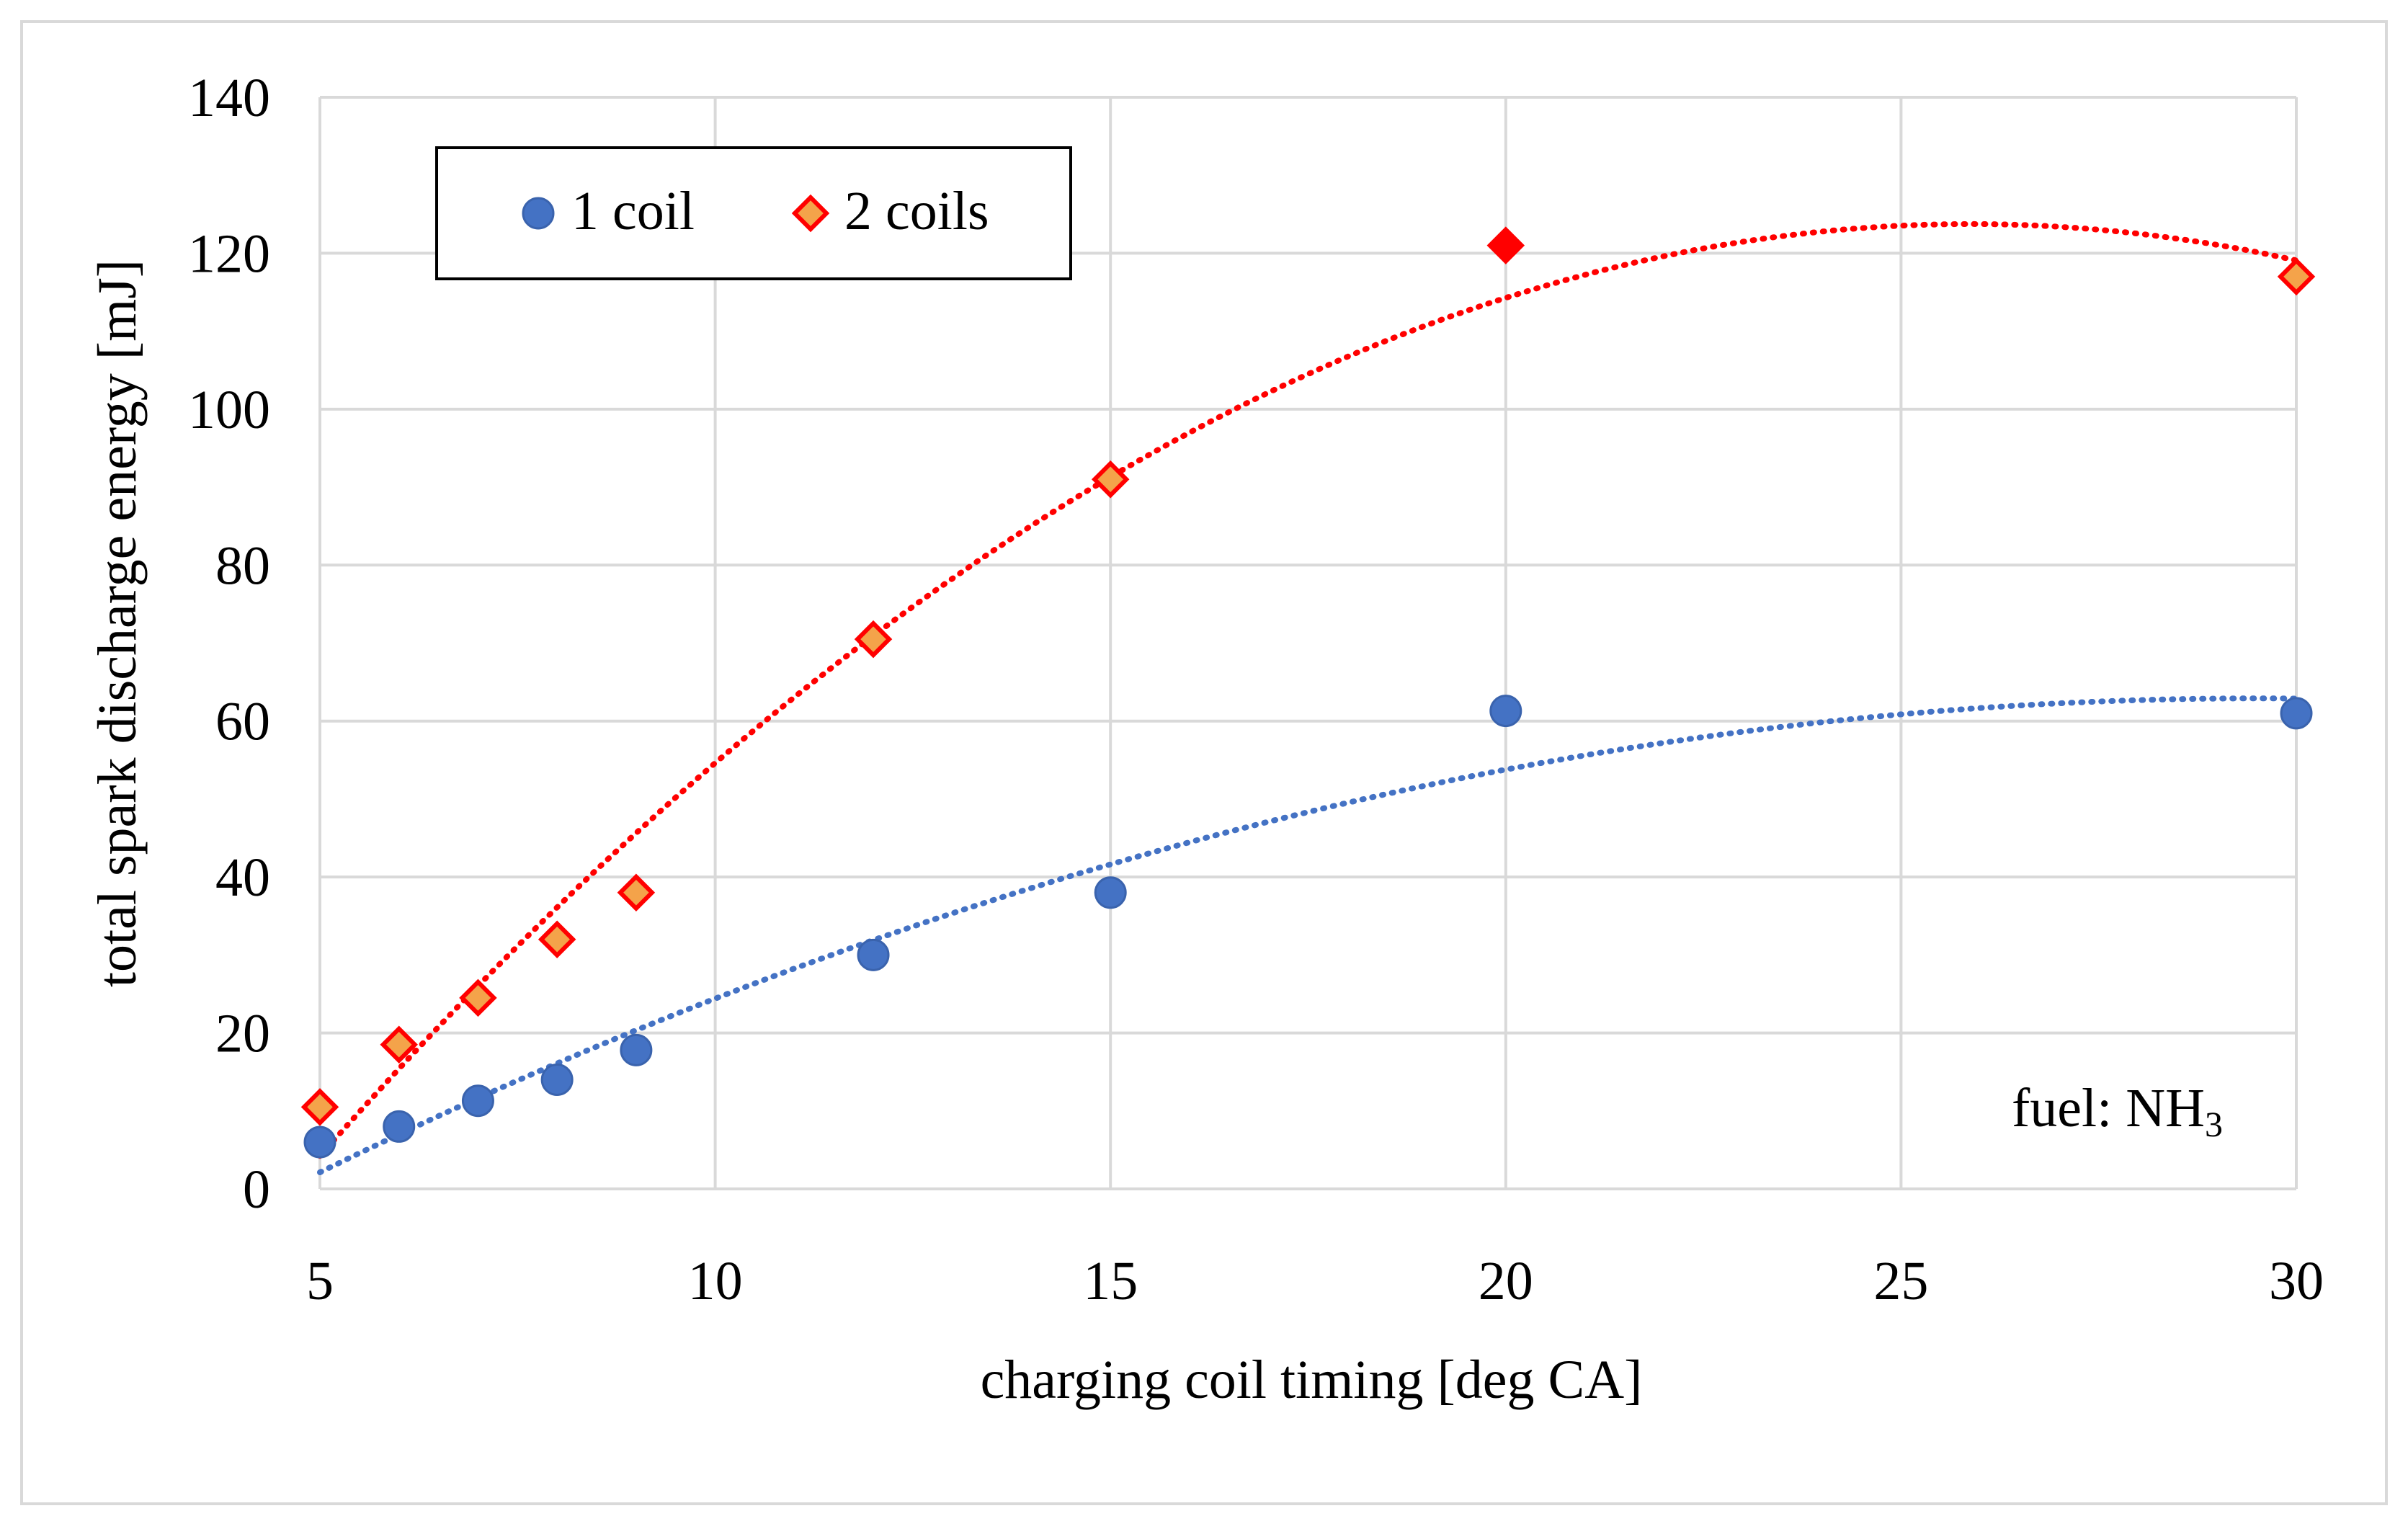  I want to click on x-tick-label: 5, so click(320, 1281).